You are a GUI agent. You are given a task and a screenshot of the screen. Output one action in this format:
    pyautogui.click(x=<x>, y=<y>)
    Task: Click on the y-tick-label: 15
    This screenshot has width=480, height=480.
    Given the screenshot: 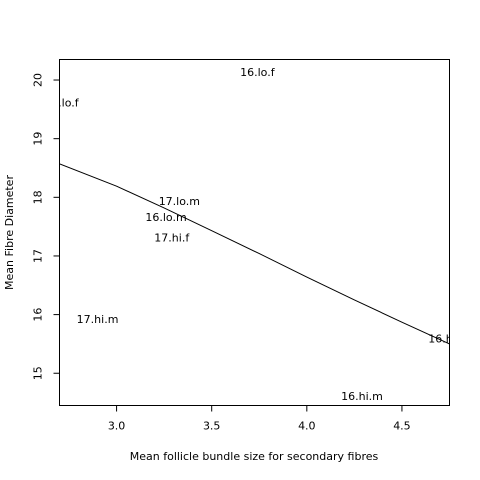 What is the action you would take?
    pyautogui.click(x=38, y=373)
    